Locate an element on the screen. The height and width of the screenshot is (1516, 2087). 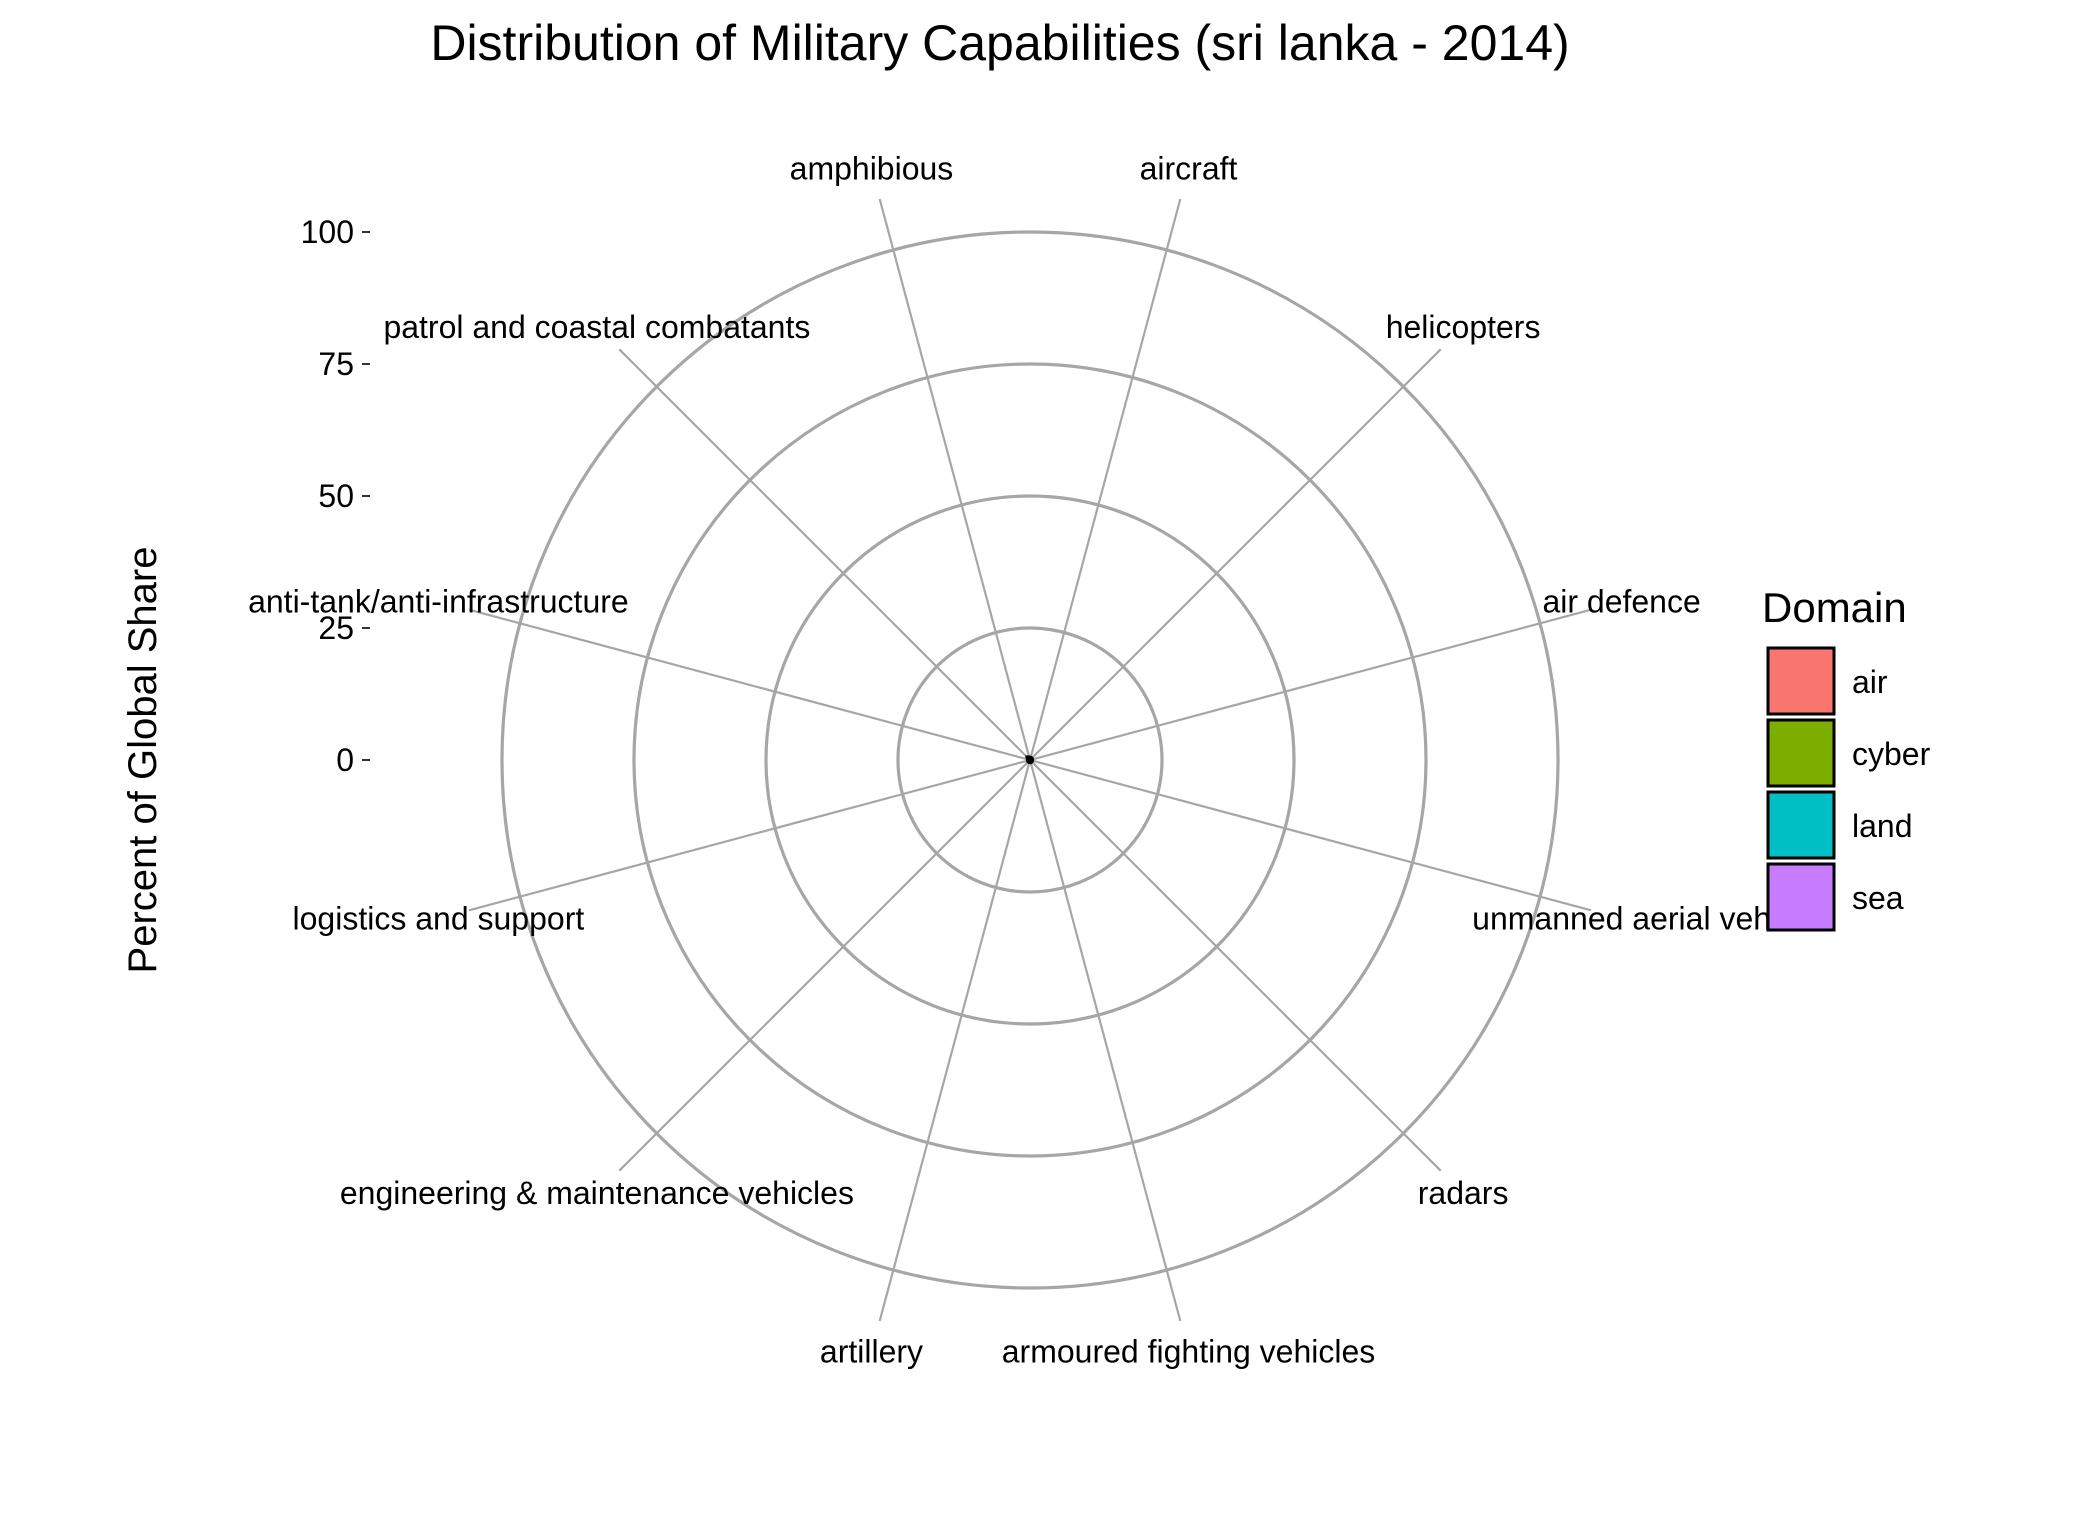
y-axis-ticks: 0 25 50 75 100 is located at coordinates (335, 496).